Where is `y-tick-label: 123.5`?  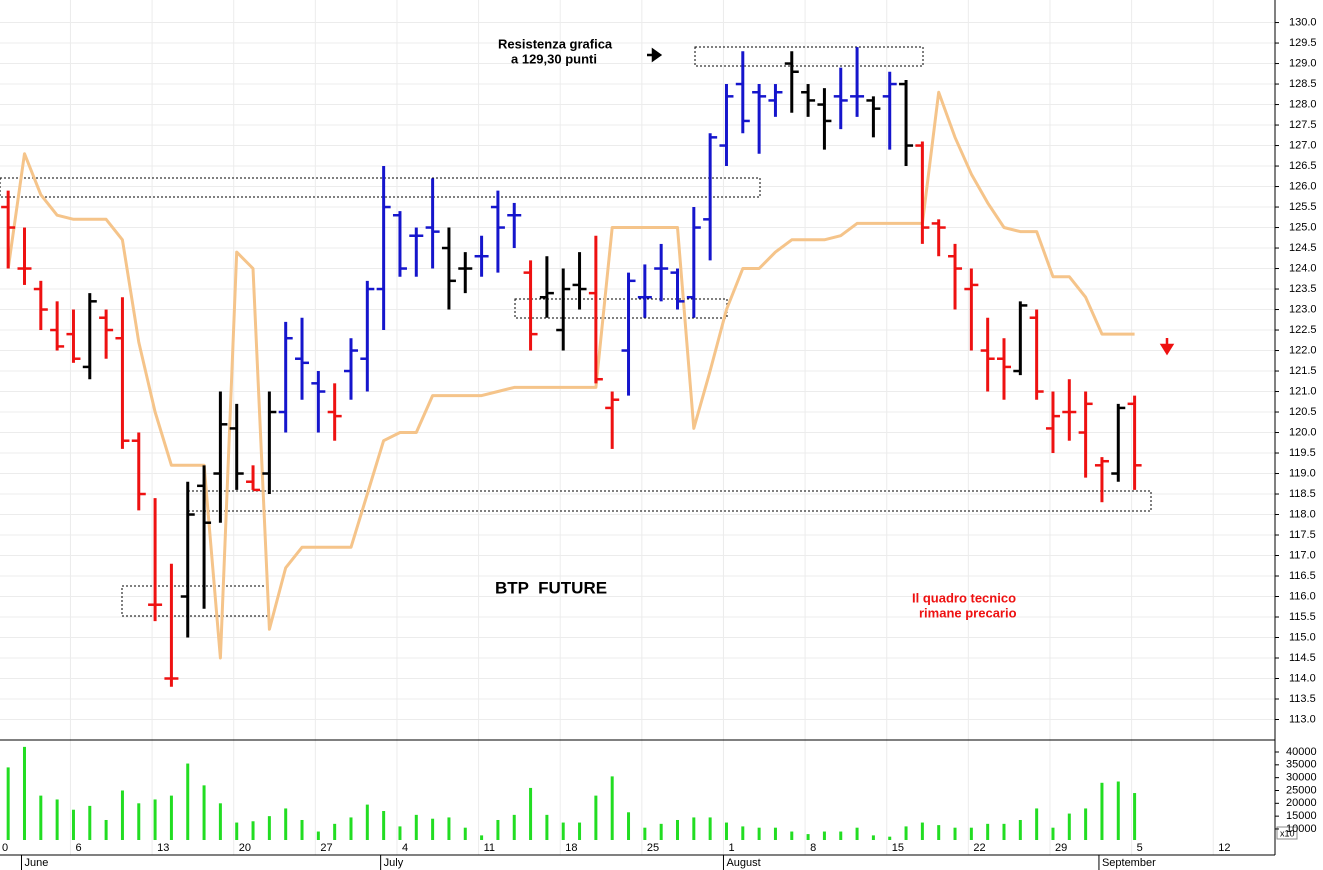
y-tick-label: 123.5 is located at coordinates (1303, 289).